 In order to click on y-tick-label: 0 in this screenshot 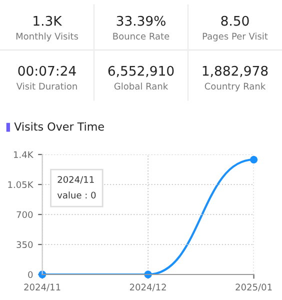, I will do `click(30, 274)`.